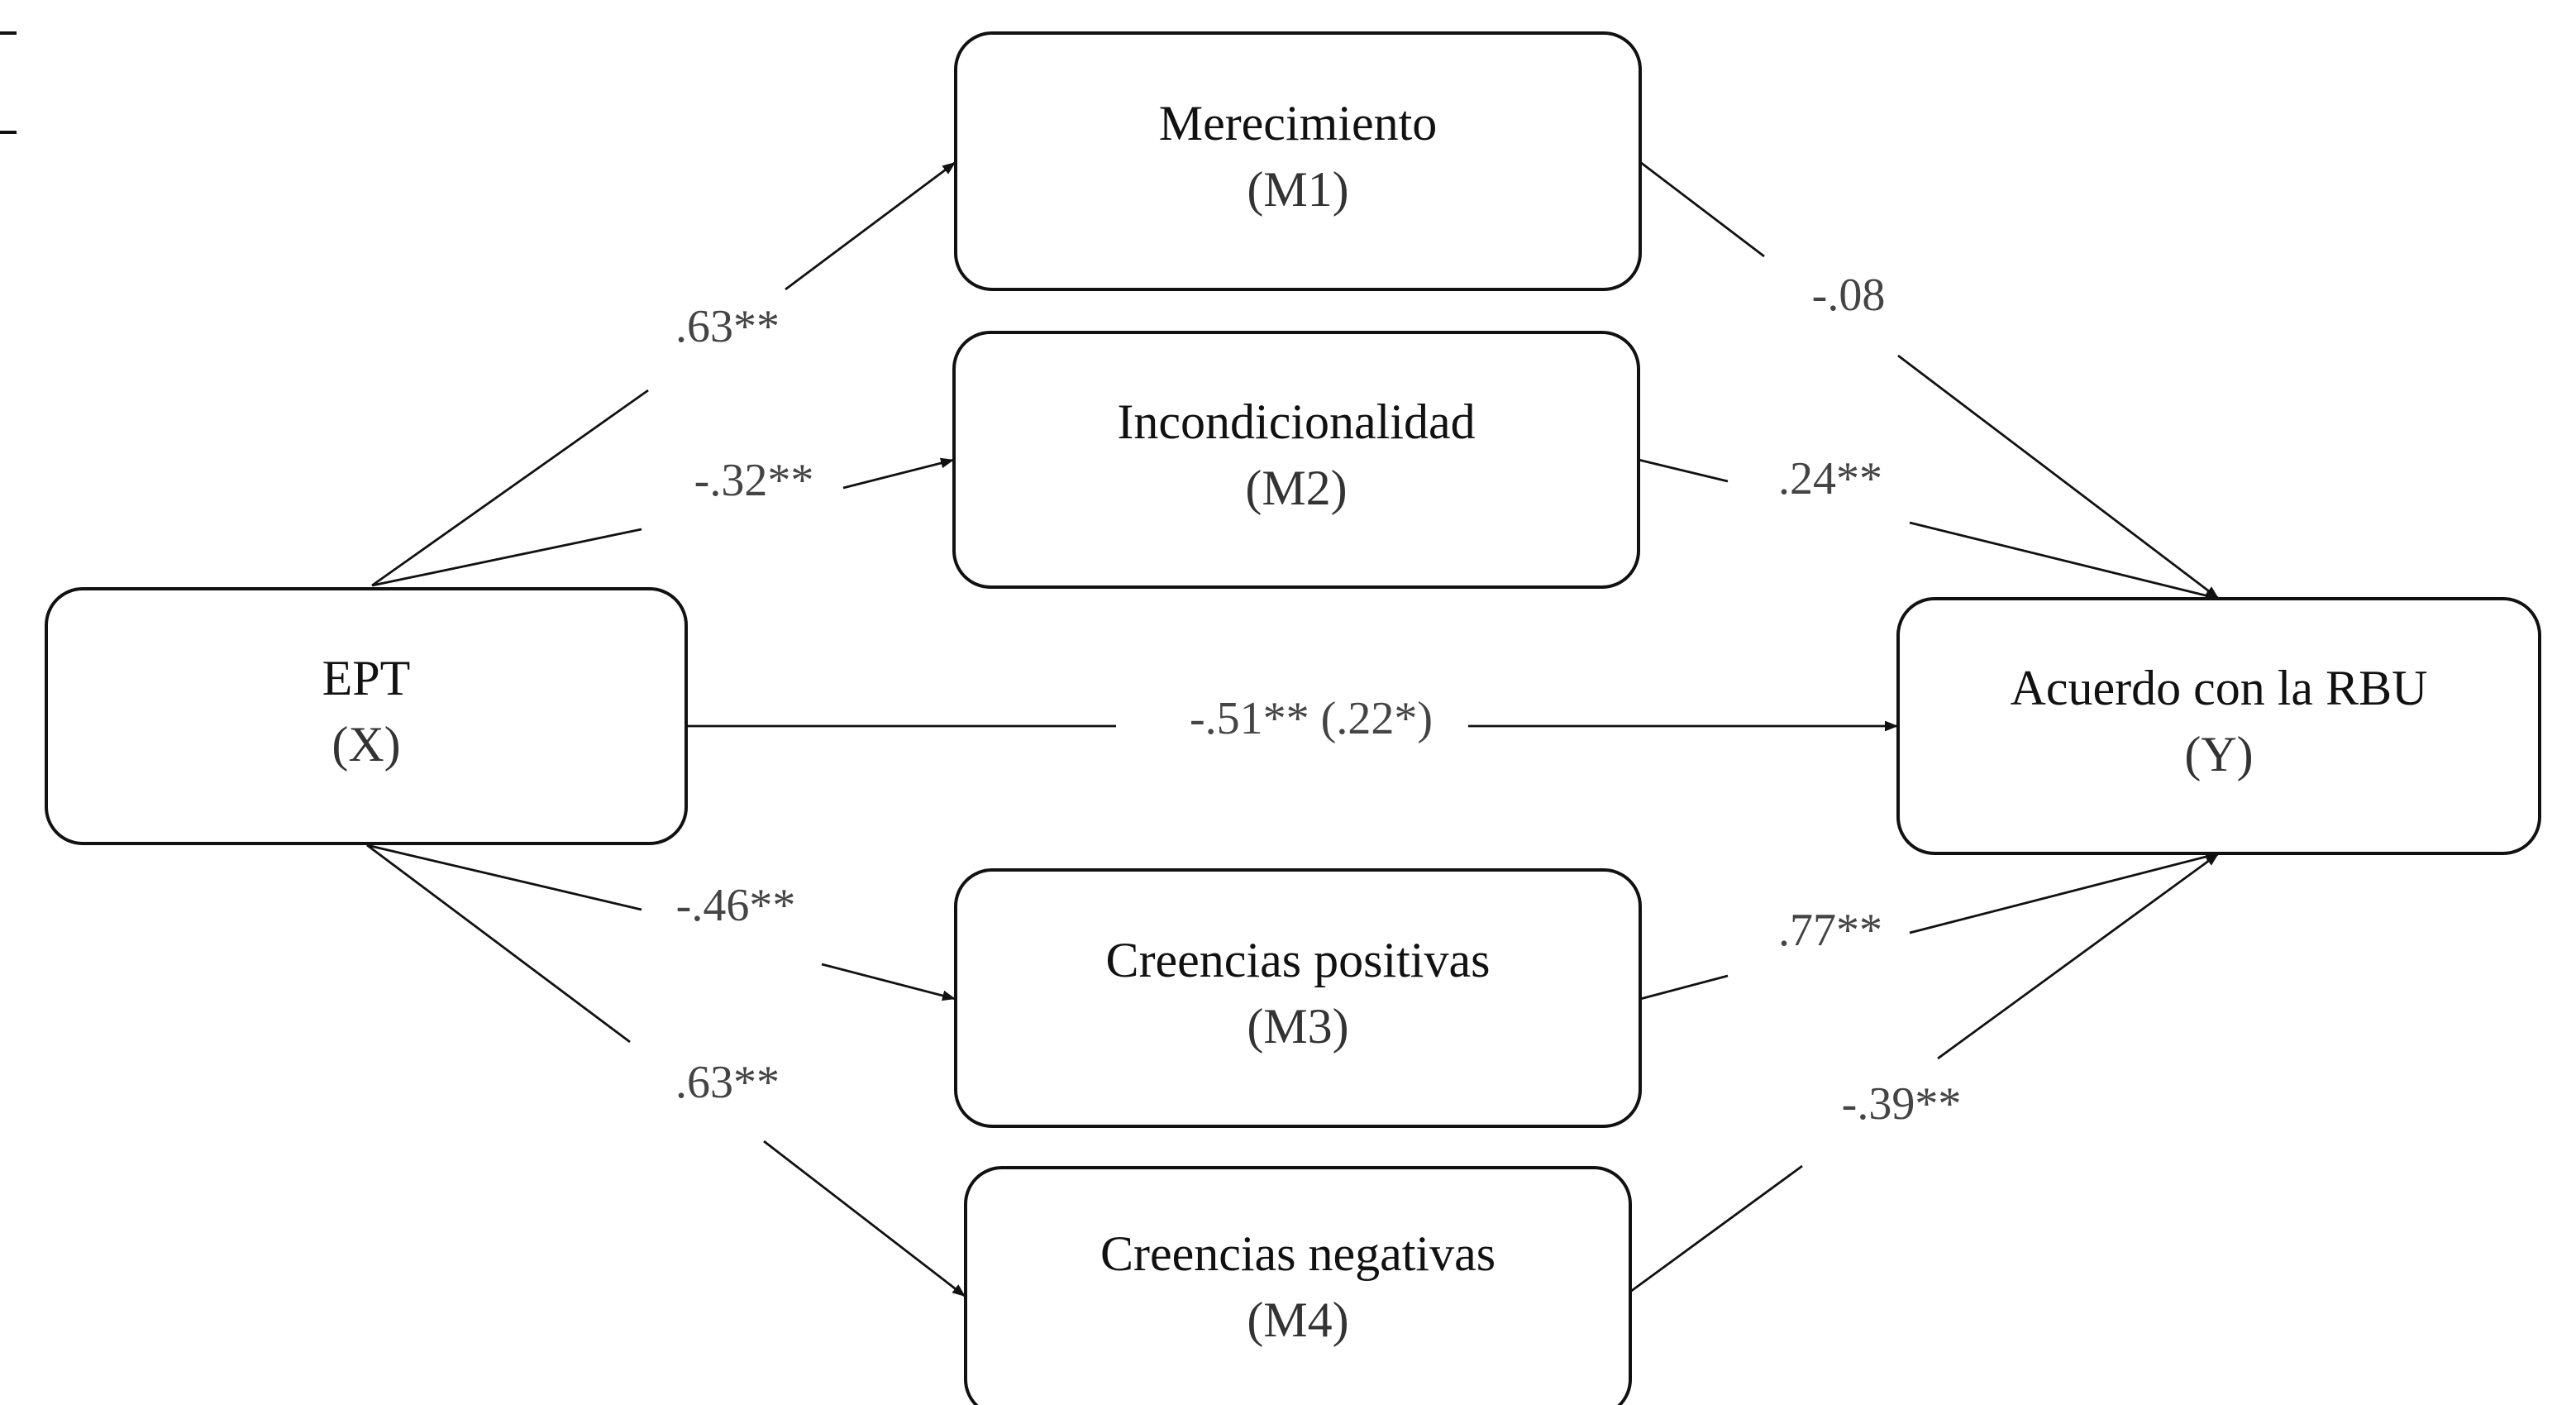 The width and height of the screenshot is (2576, 1405). I want to click on node-subtitle: (M4), so click(1297, 1320).